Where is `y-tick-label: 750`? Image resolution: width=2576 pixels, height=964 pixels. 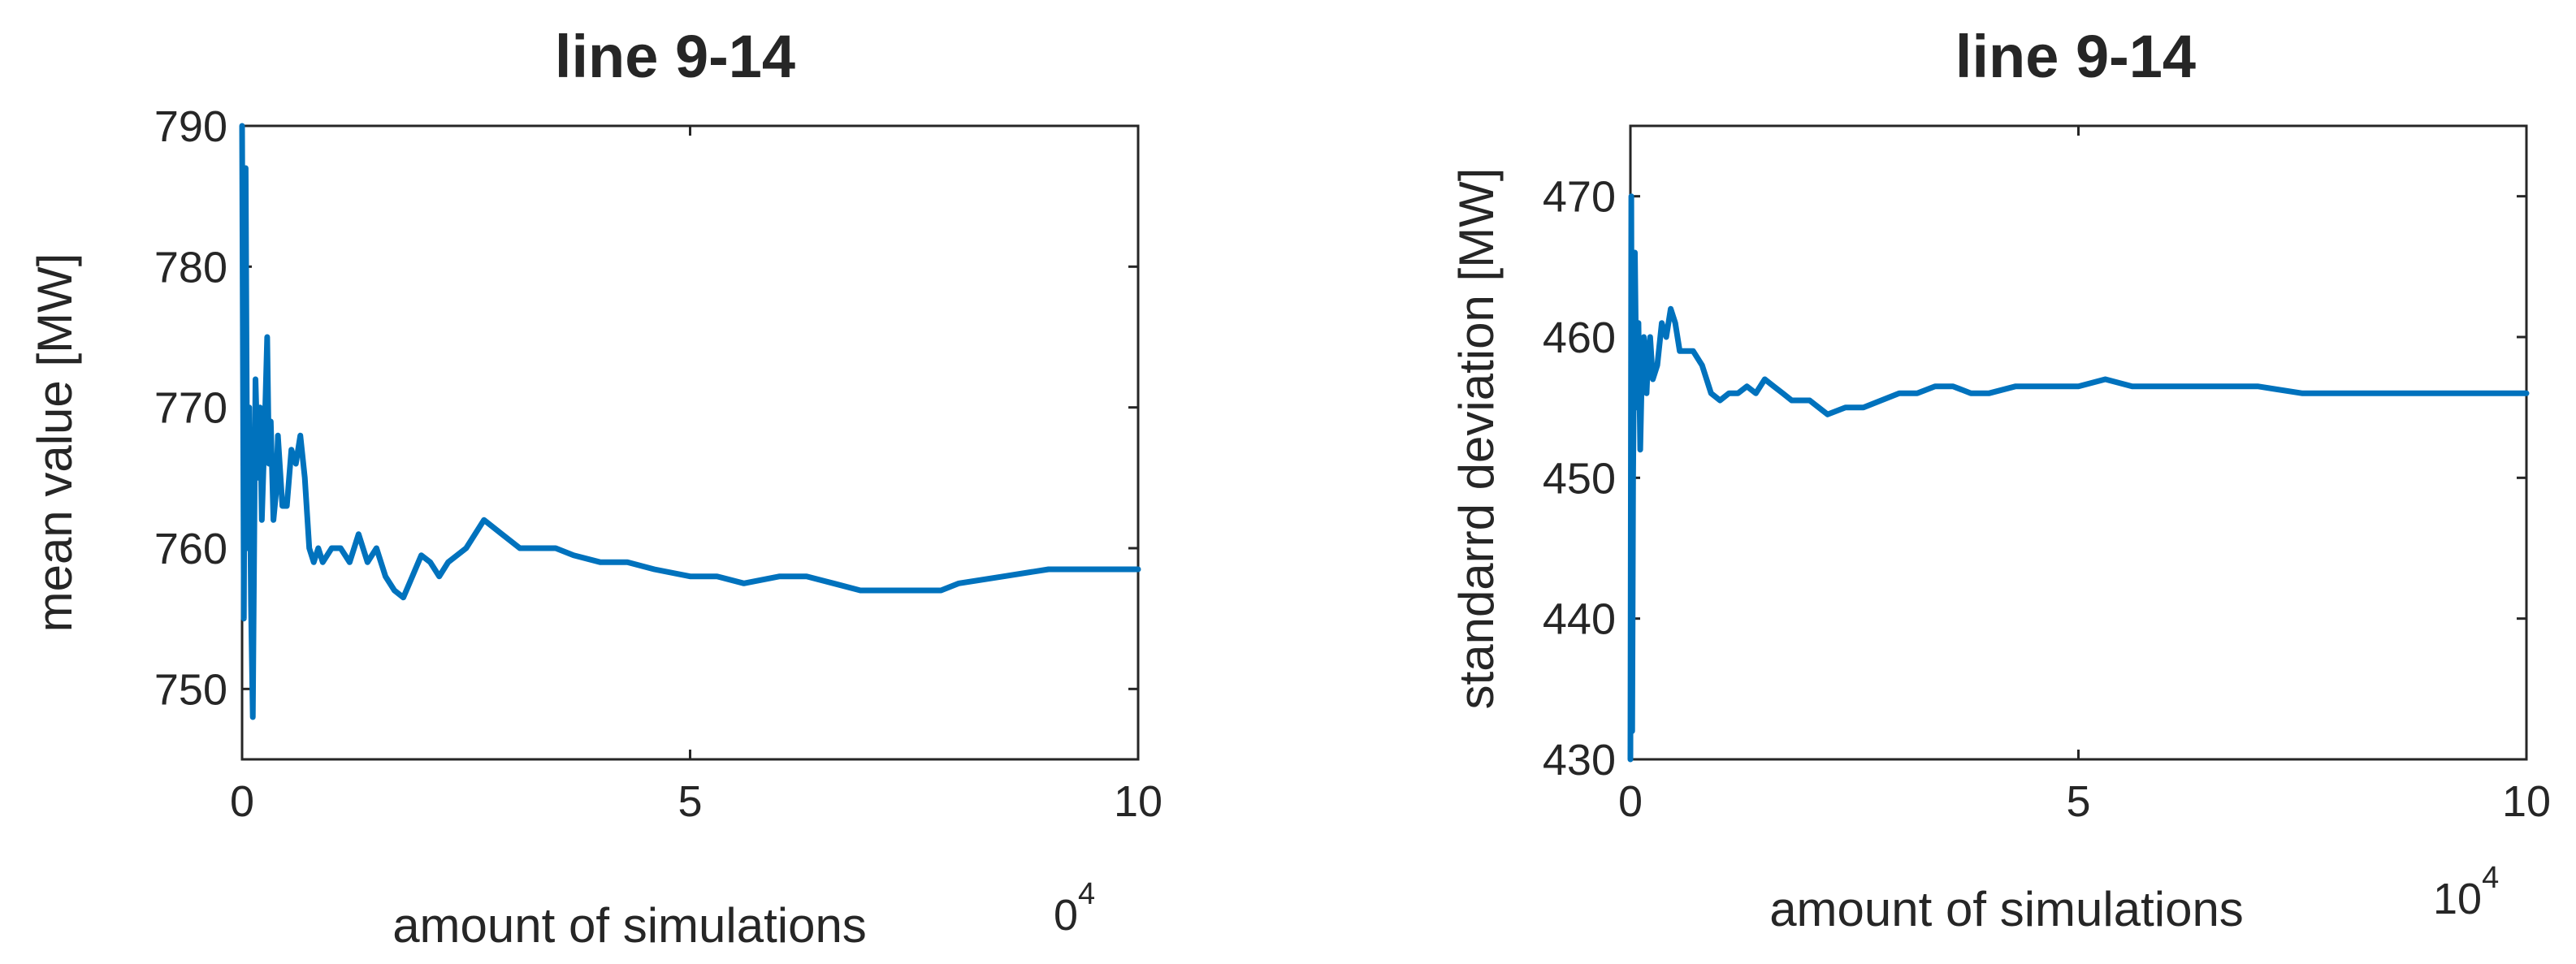 y-tick-label: 750 is located at coordinates (190, 689).